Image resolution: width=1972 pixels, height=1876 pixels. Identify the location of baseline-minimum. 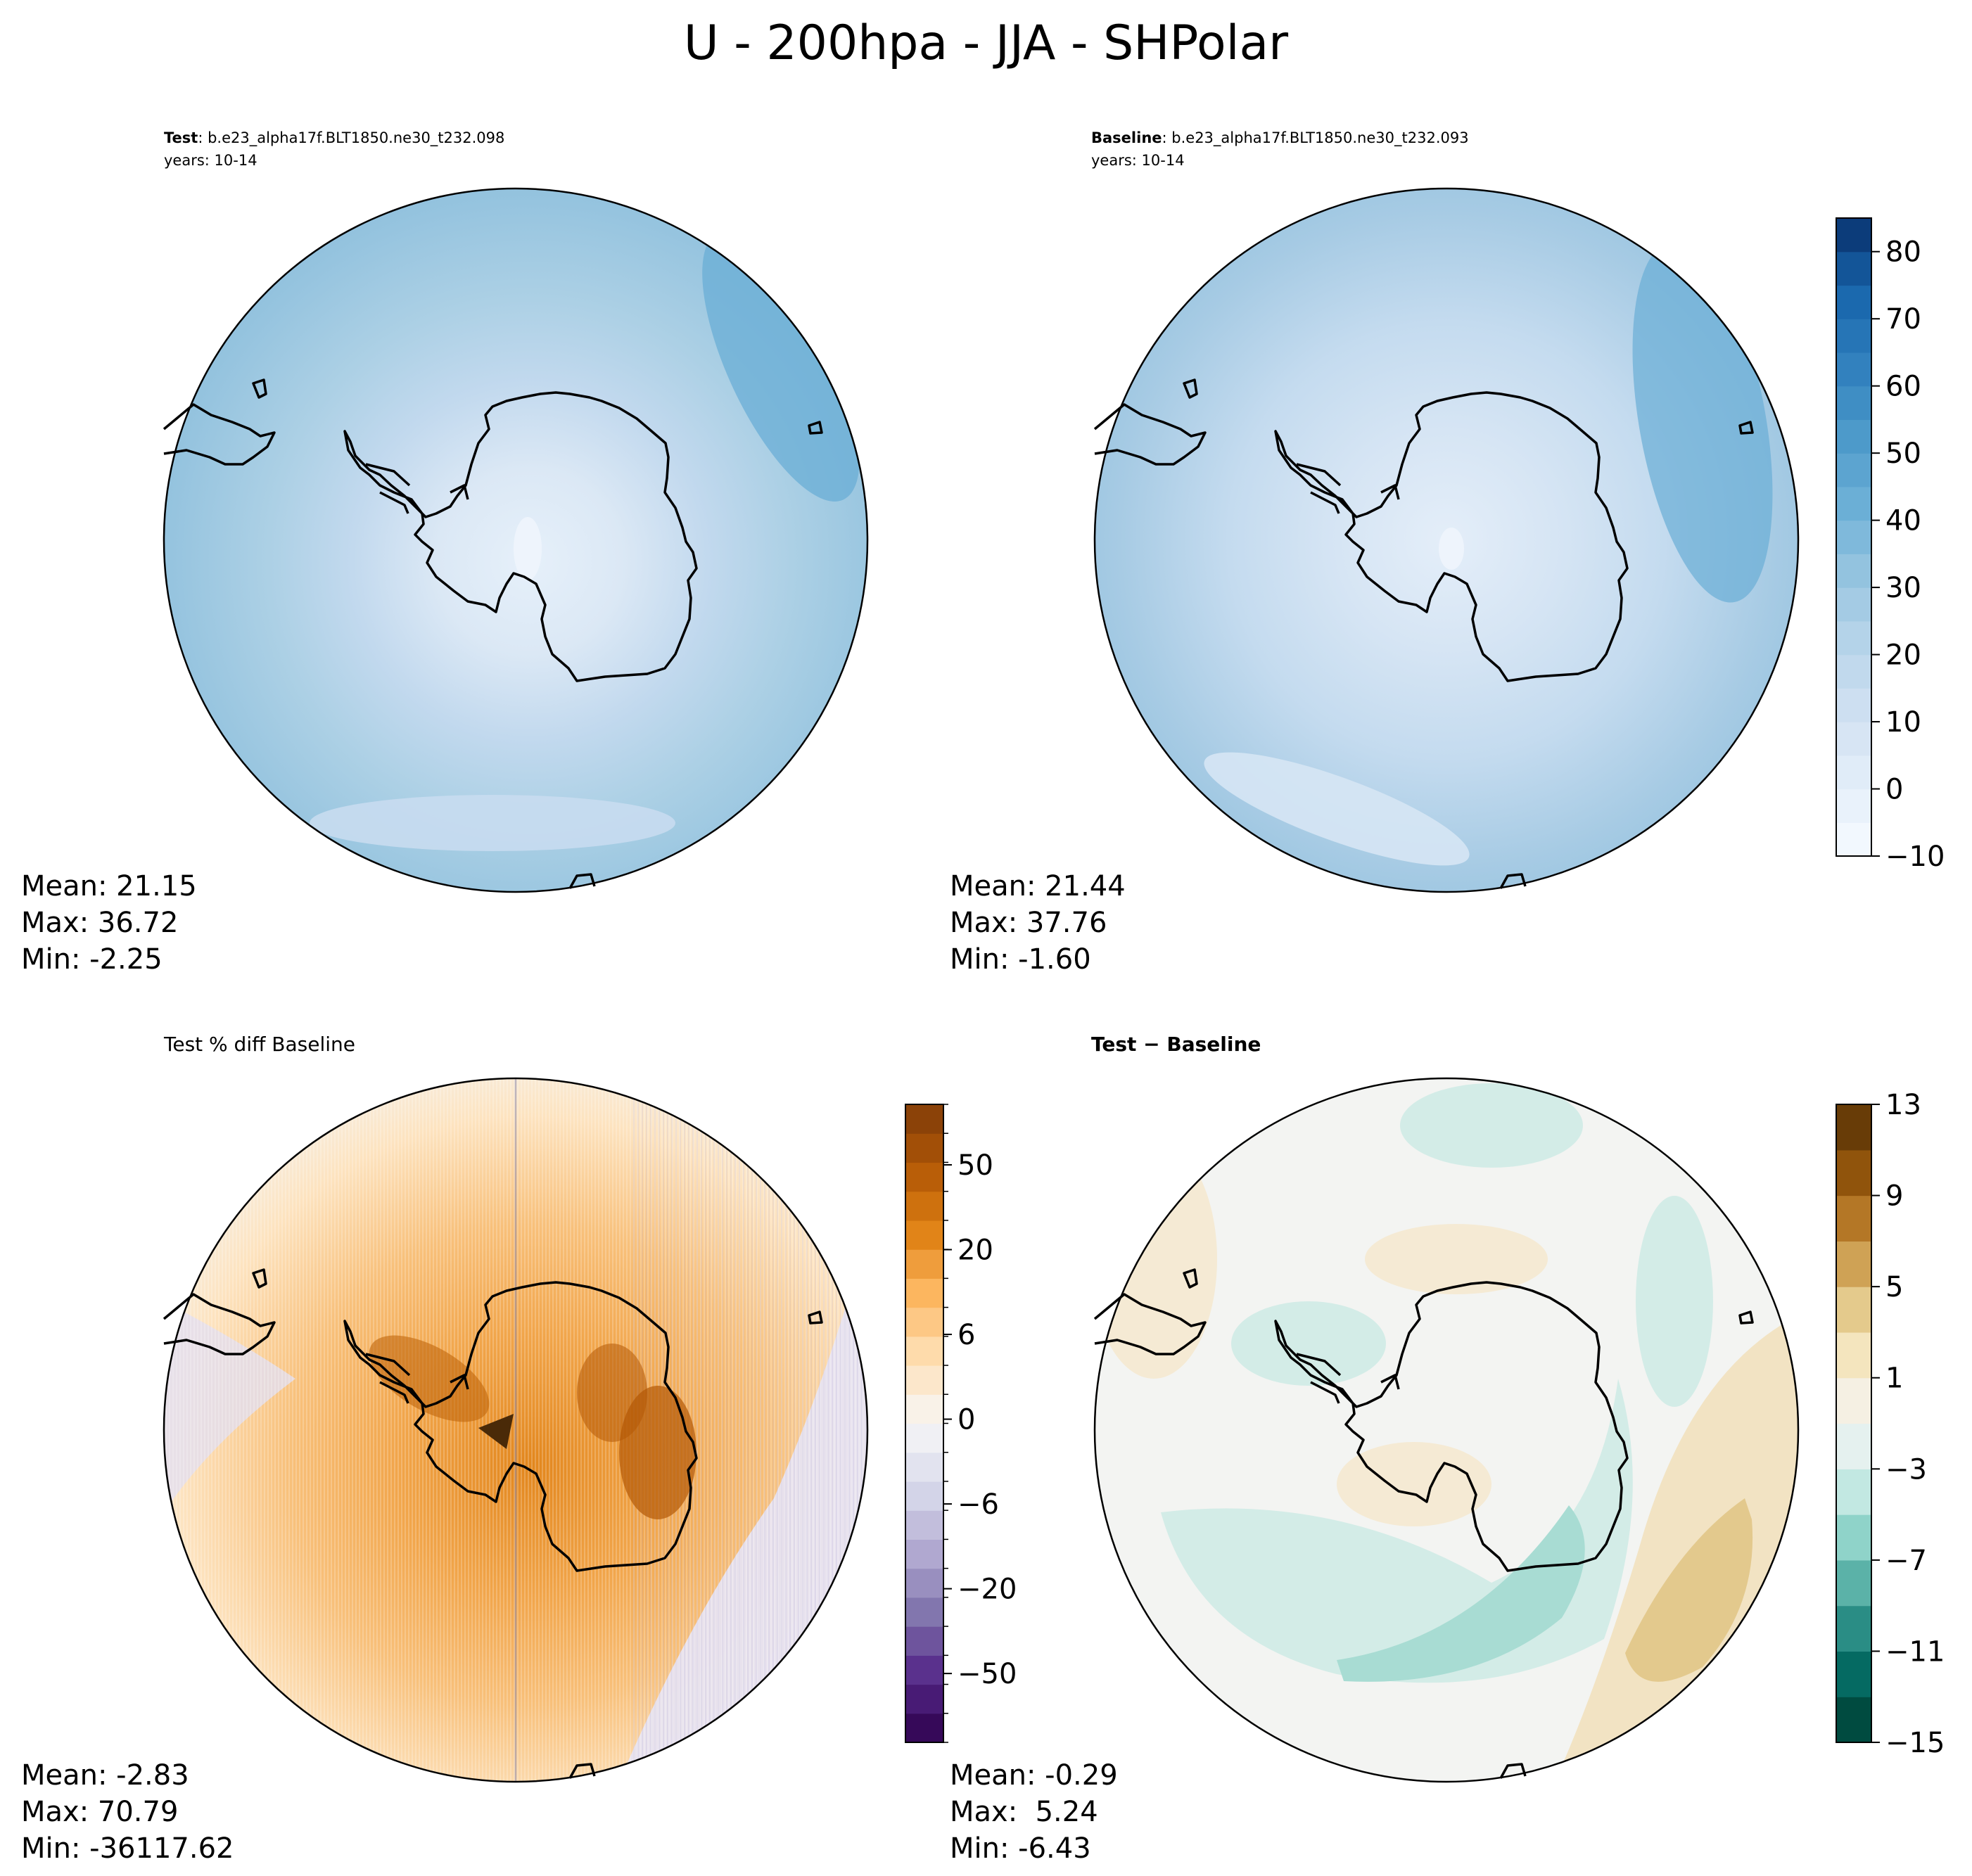
(1452, 549).